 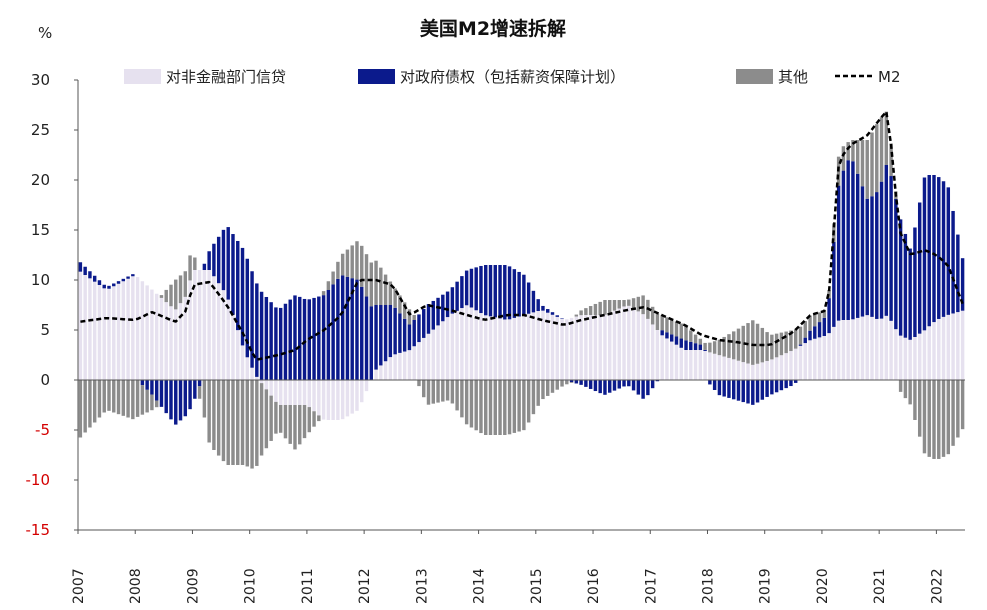 What do you see at coordinates (754, 76) in the screenshot?
I see `legend-swatch-other` at bounding box center [754, 76].